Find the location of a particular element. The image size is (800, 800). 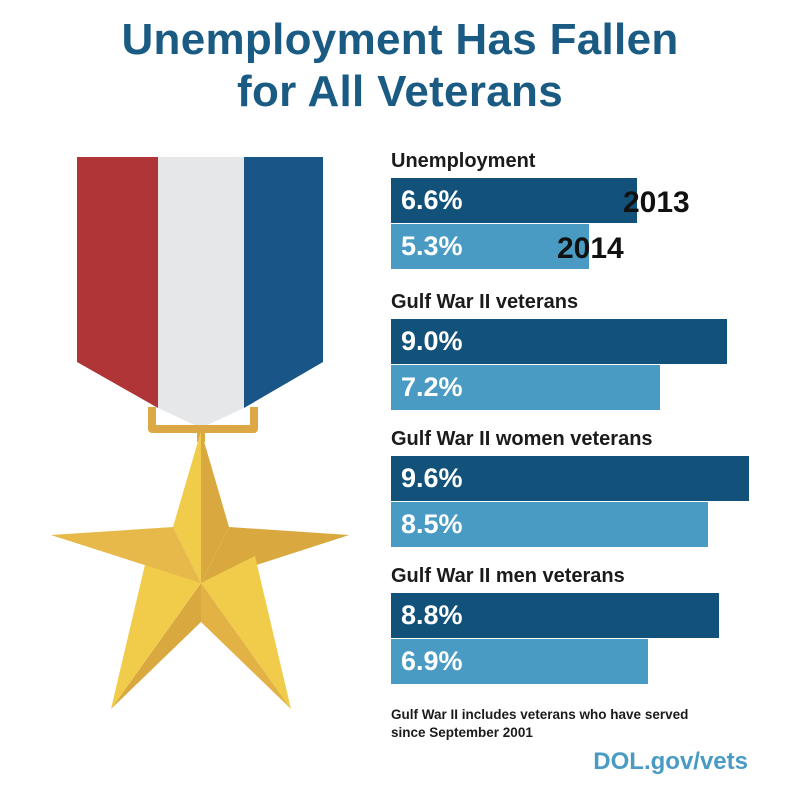

bar-value-label: 8.5% is located at coordinates (432, 524).